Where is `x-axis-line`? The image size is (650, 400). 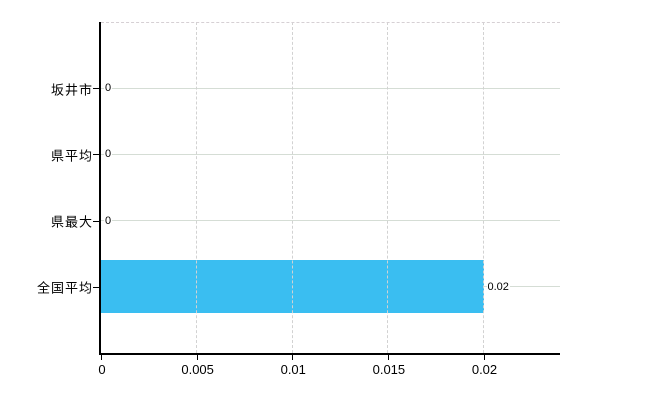
x-axis-line is located at coordinates (329, 354).